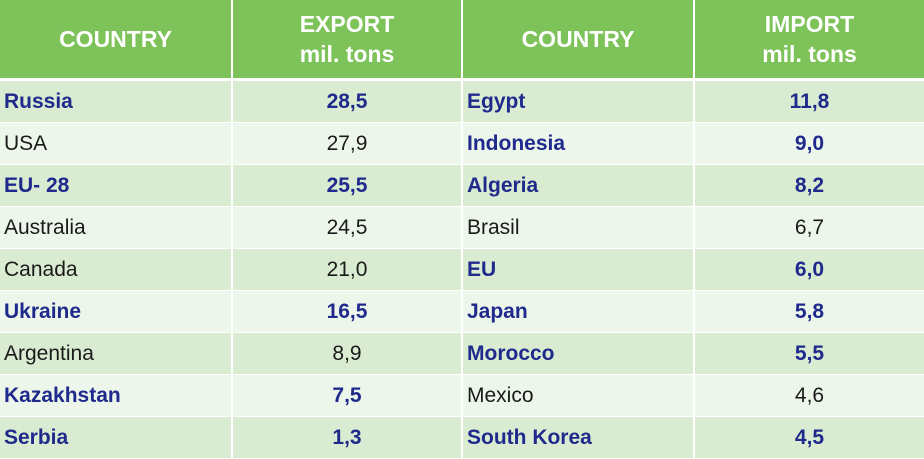 The width and height of the screenshot is (924, 459). I want to click on export-value-cell: 25,5, so click(347, 185).